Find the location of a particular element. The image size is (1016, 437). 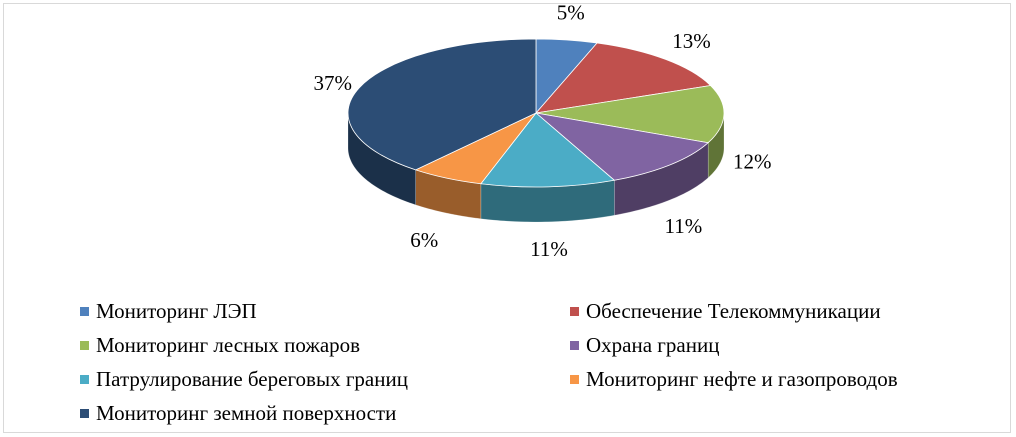

data-label-3: 12% is located at coordinates (752, 161).